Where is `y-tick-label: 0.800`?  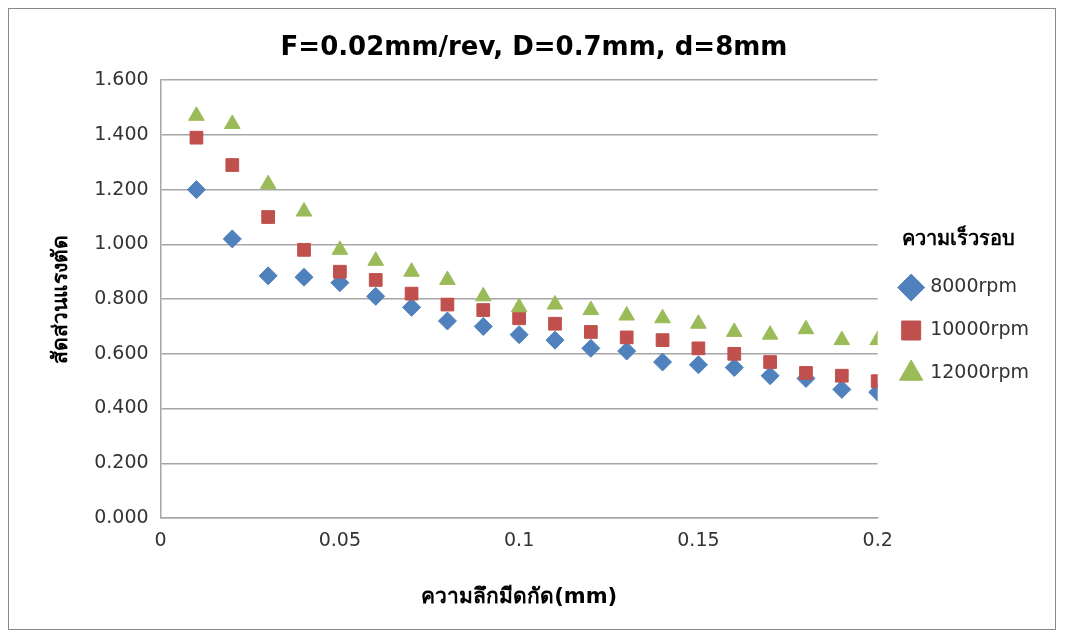 y-tick-label: 0.800 is located at coordinates (121, 297).